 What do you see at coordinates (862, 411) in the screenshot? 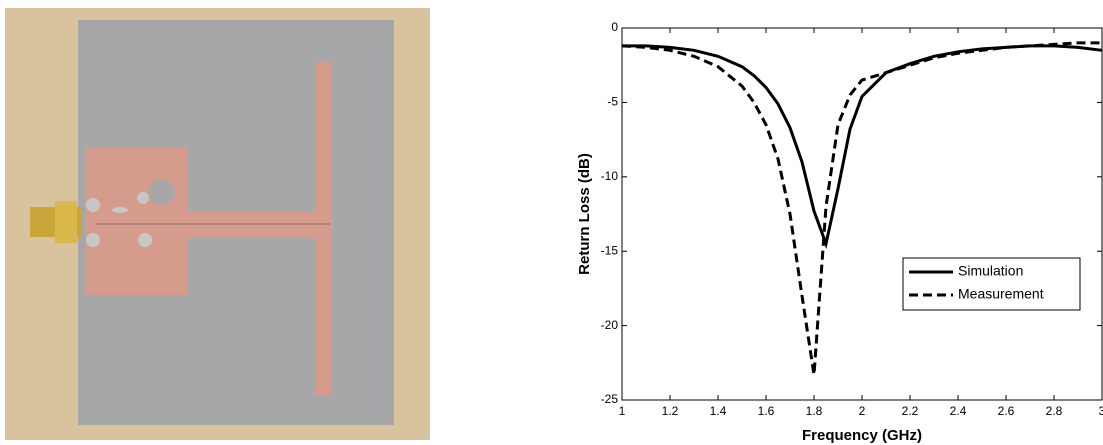
I see `x-tick-label: 2` at bounding box center [862, 411].